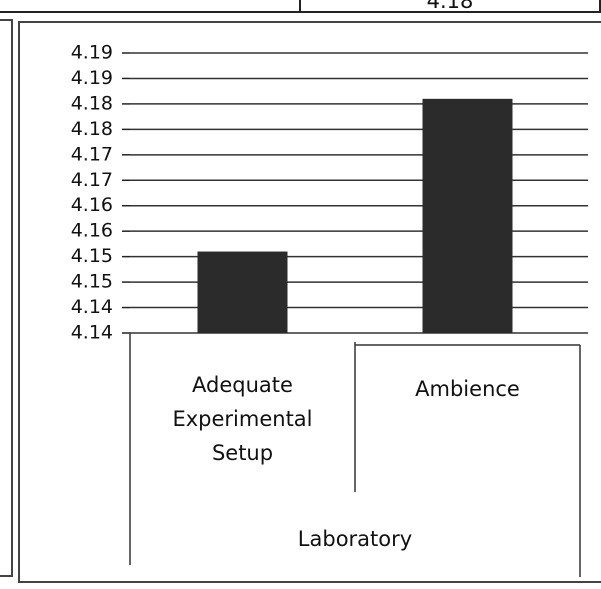 This screenshot has height=589, width=601. Describe the element at coordinates (242, 419) in the screenshot. I see `x-tick-label: Adequate Experimental Setup` at that location.